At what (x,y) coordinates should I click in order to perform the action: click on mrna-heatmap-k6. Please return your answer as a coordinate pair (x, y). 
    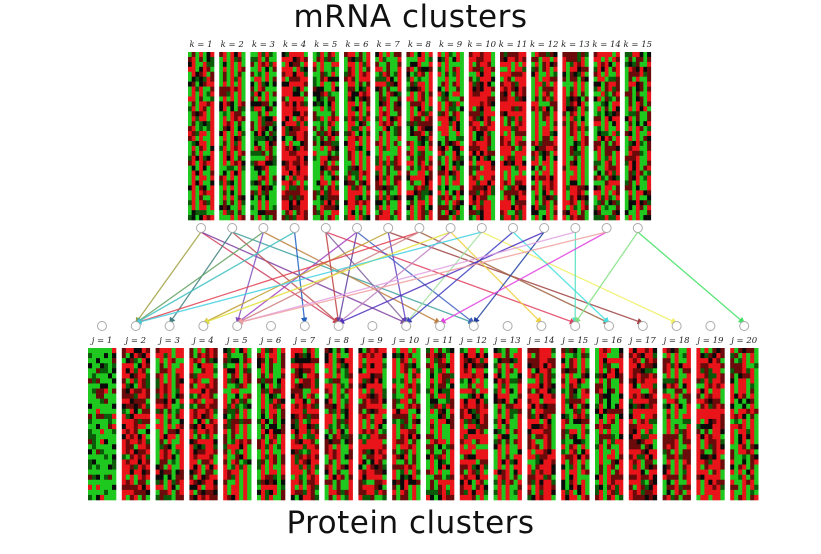
    Looking at the image, I should click on (357, 136).